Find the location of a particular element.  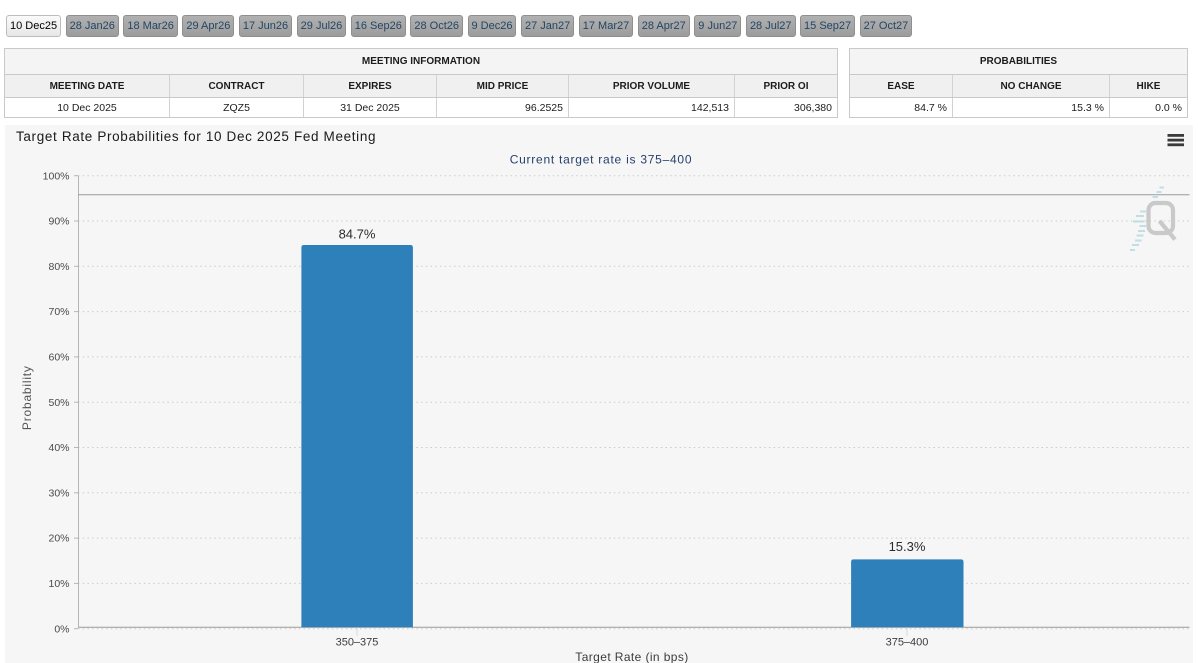

svg-text: 375–400 is located at coordinates (907, 643).